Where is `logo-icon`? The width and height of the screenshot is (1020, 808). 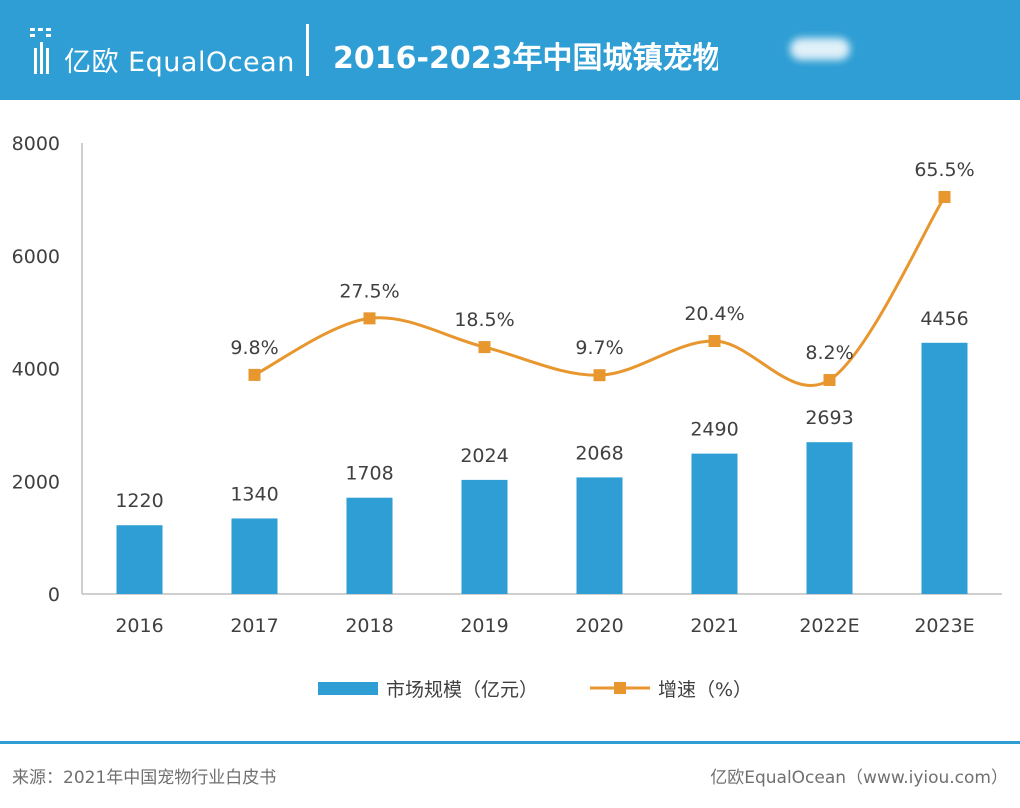
logo-icon is located at coordinates (40, 51).